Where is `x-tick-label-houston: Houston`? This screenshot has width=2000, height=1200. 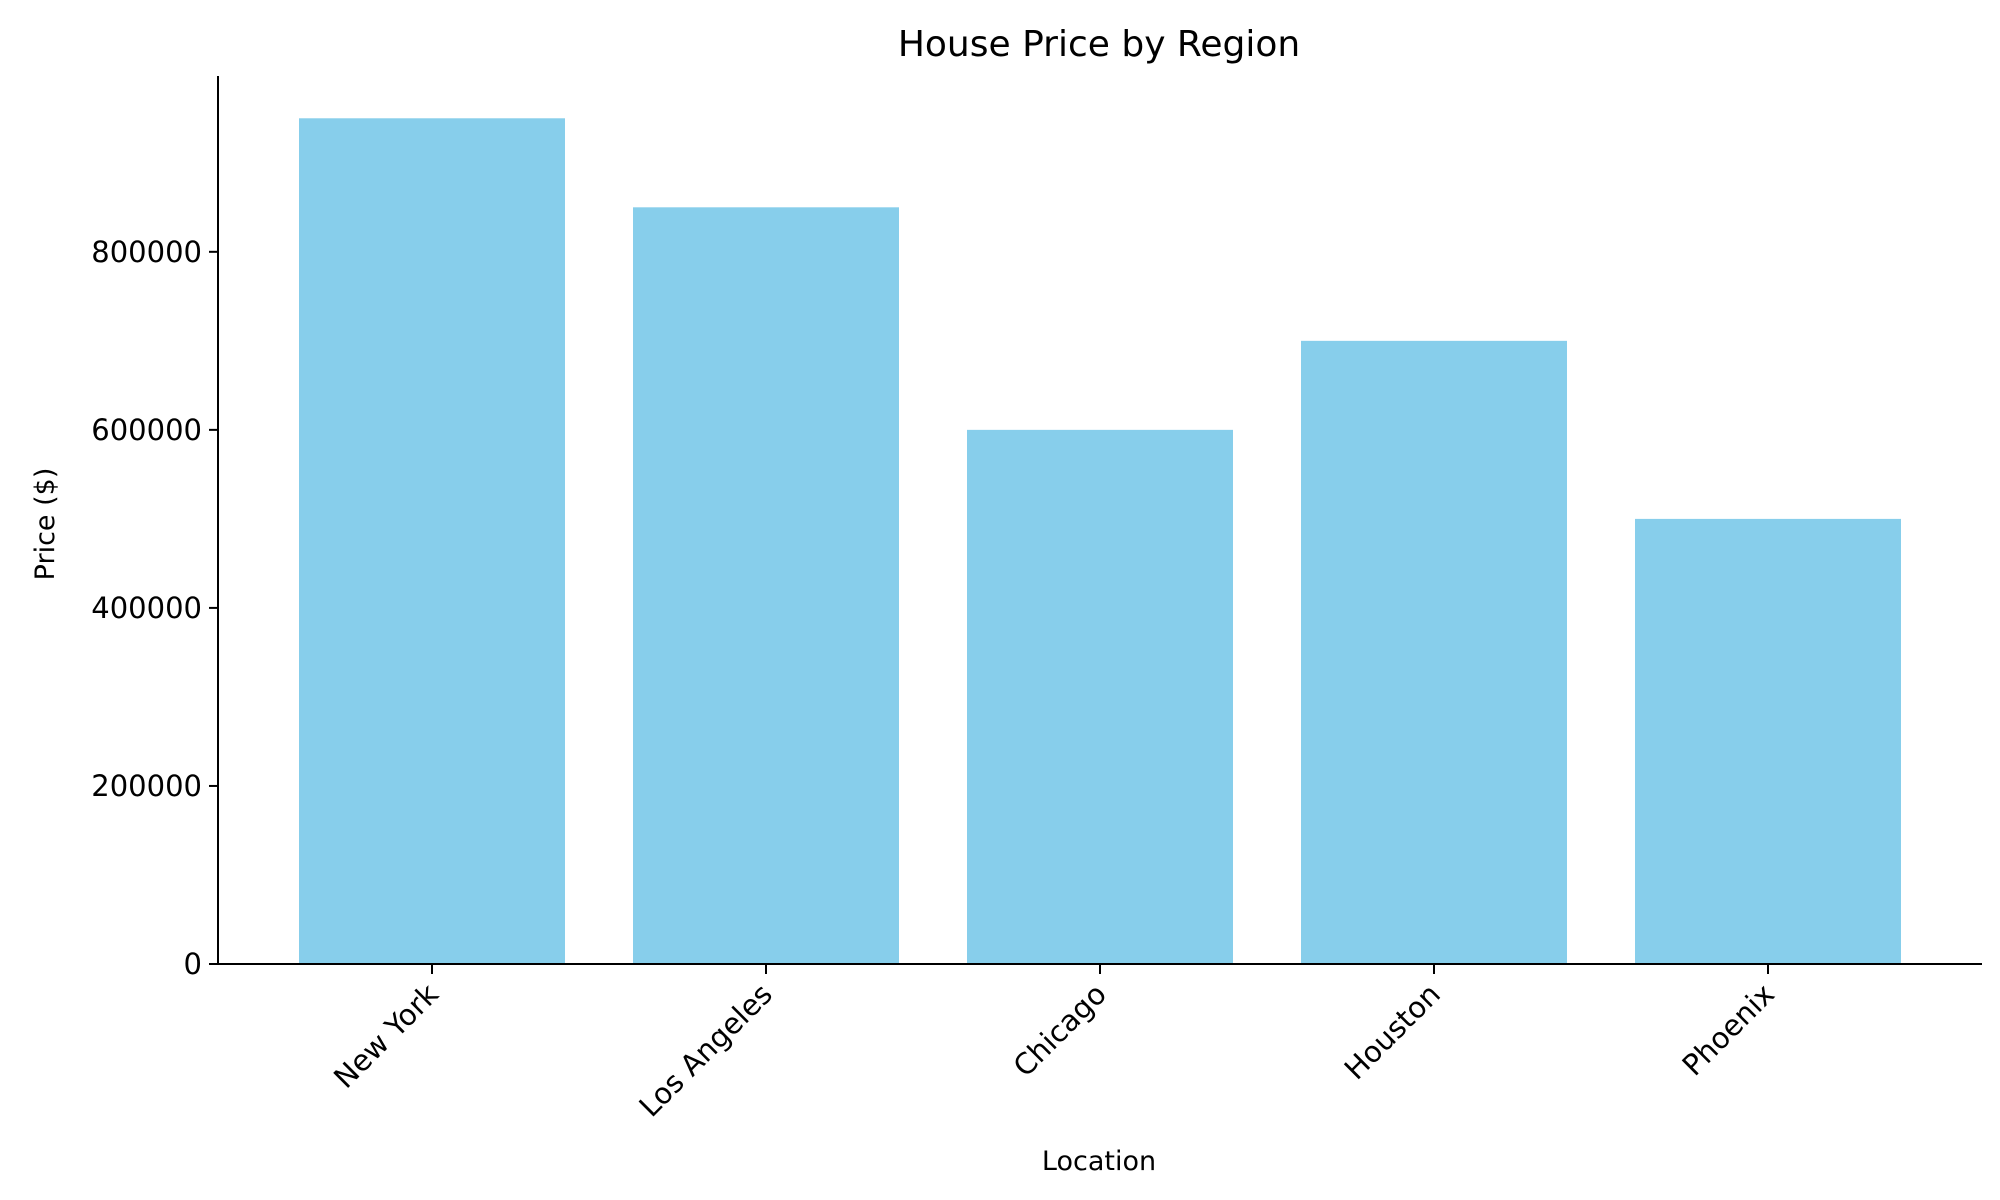
x-tick-label-houston: Houston is located at coordinates (1392, 1031).